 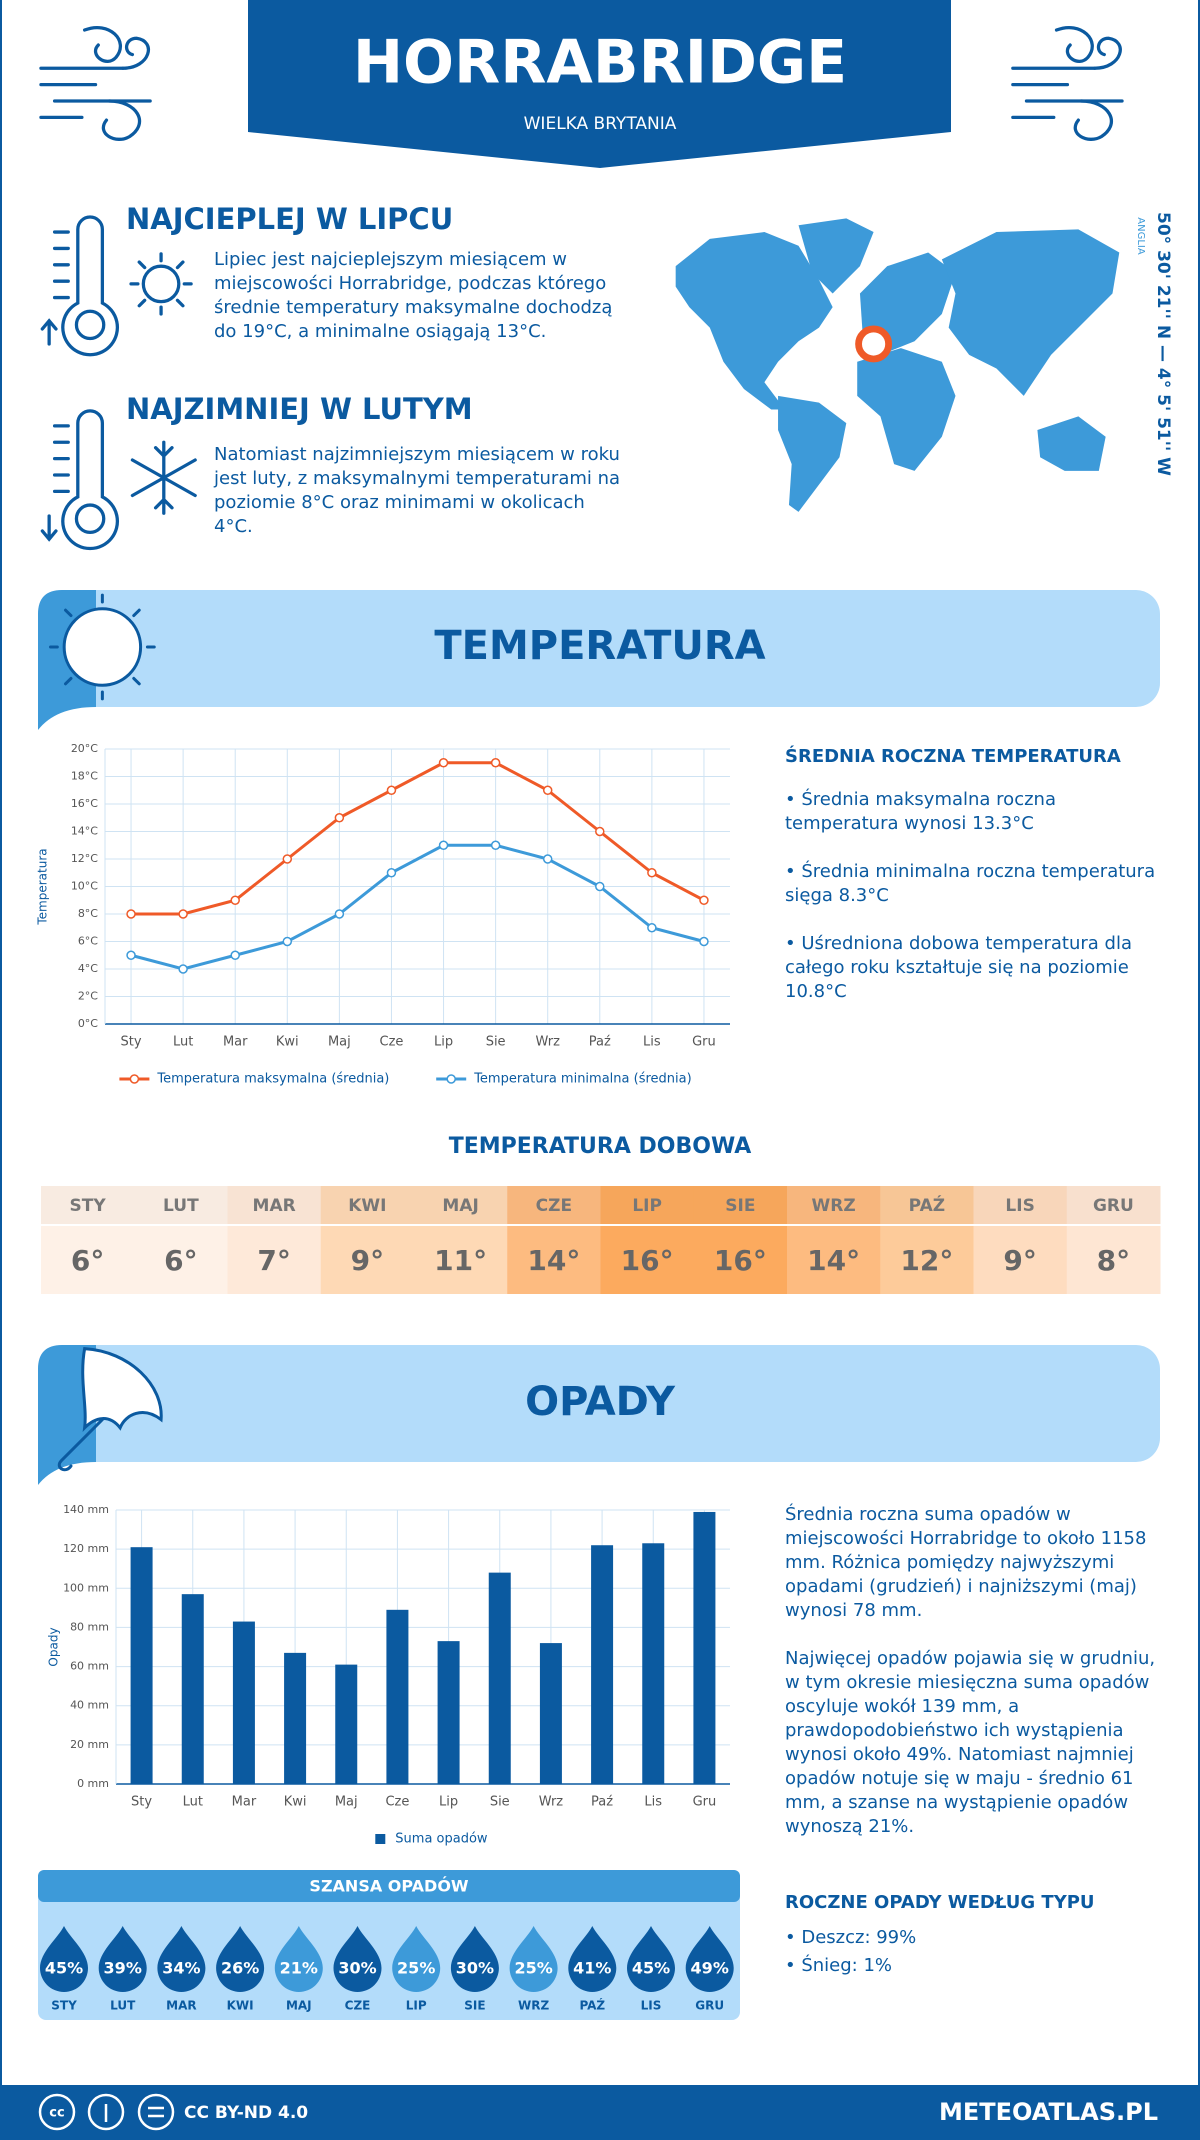 I want to click on wind-icon, so click(x=1067, y=83).